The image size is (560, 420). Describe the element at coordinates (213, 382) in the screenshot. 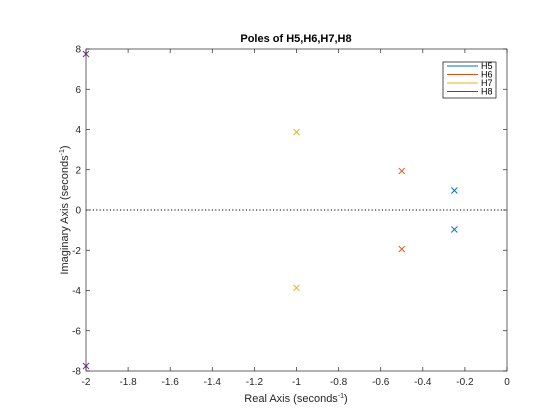

I see `x-tick-label: -1.4` at that location.